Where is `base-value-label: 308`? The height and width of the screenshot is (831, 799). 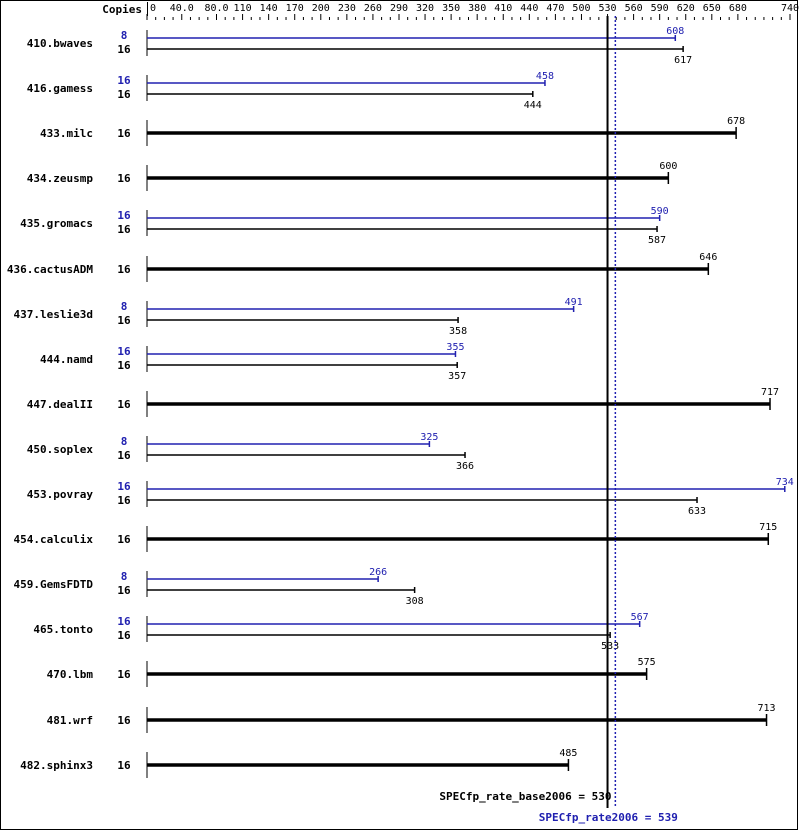 base-value-label: 308 is located at coordinates (415, 601).